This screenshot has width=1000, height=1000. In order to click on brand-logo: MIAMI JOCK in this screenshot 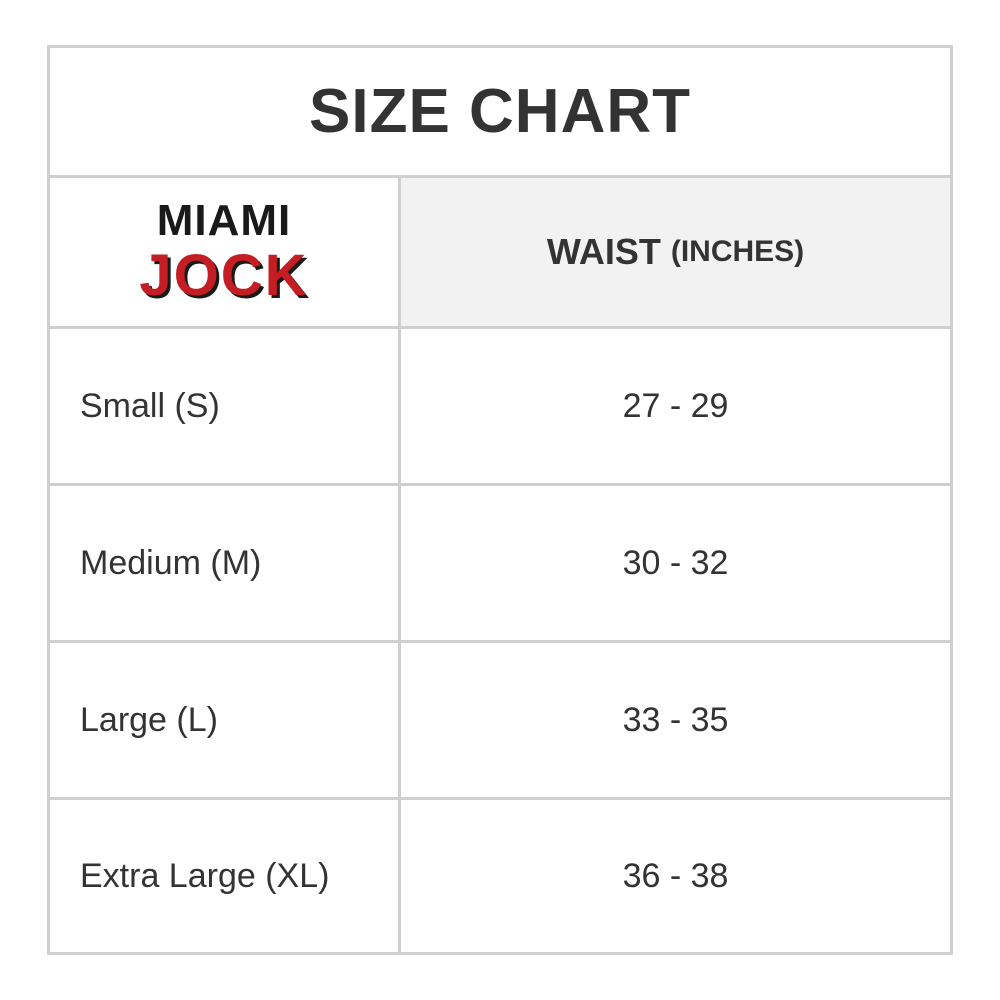, I will do `click(224, 252)`.